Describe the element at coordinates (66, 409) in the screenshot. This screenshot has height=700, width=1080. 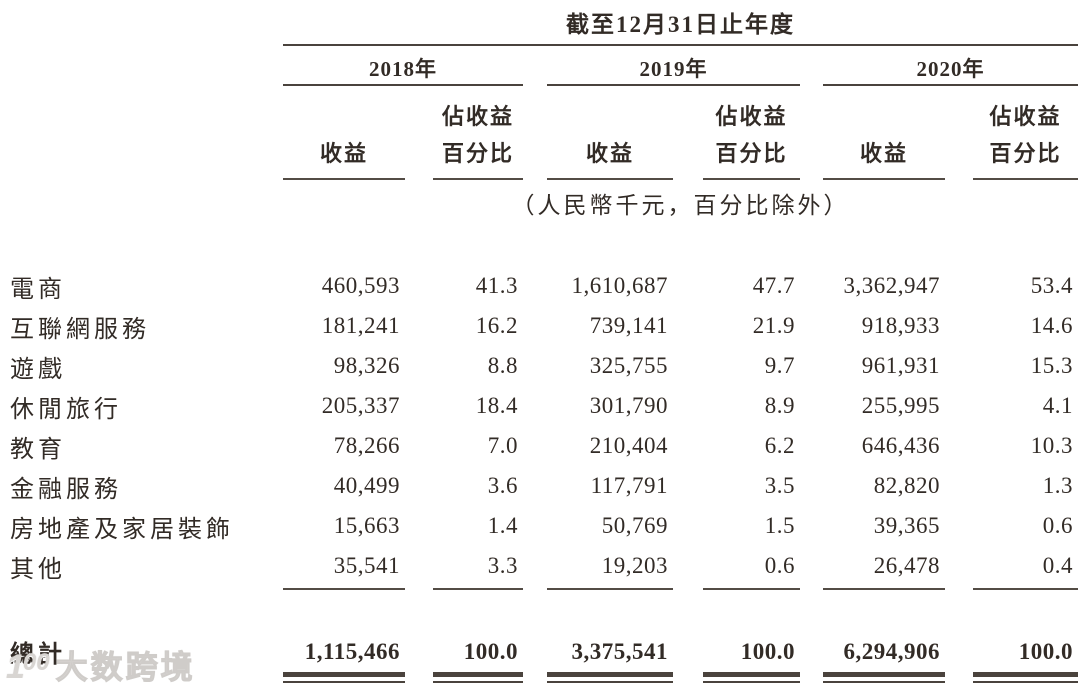
I see `row-label: 休閒旅行` at that location.